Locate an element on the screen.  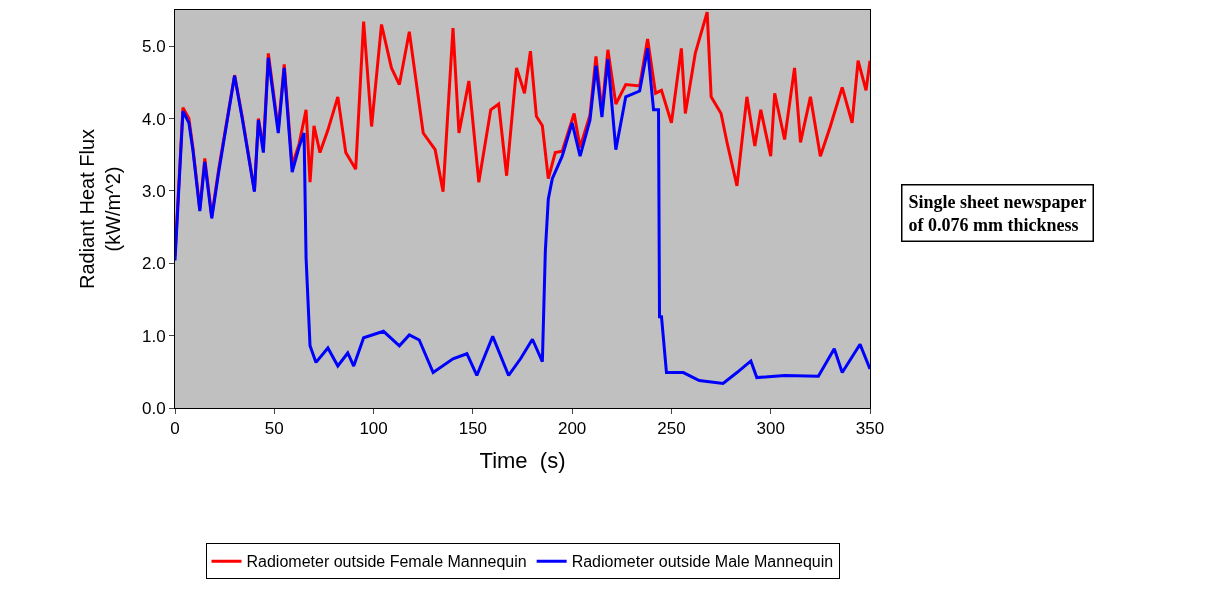
x-tick-label: 100 is located at coordinates (373, 429).